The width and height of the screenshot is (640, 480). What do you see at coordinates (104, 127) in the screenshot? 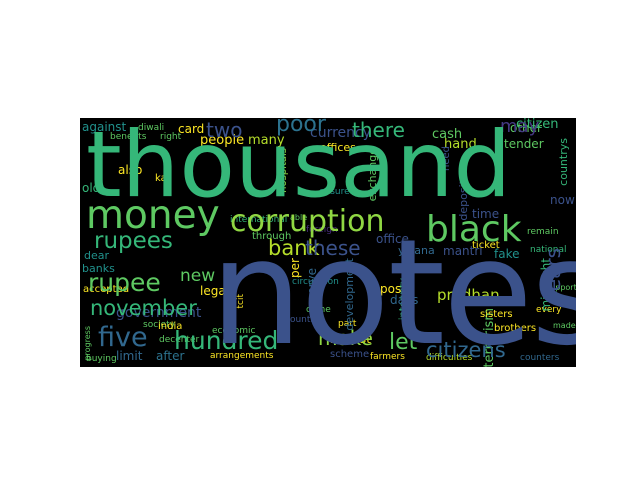
I see `cloud-word: against` at bounding box center [104, 127].